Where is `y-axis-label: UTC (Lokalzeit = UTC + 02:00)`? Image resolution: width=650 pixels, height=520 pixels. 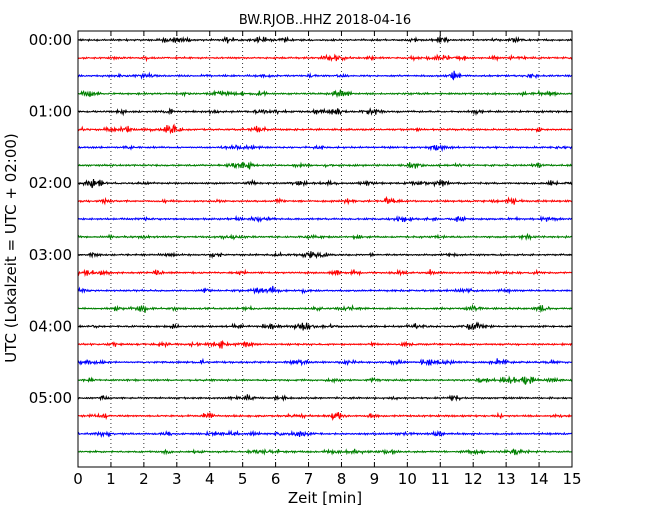
y-axis-label: UTC (Lokalzeit = UTC + 02:00) is located at coordinates (11, 248).